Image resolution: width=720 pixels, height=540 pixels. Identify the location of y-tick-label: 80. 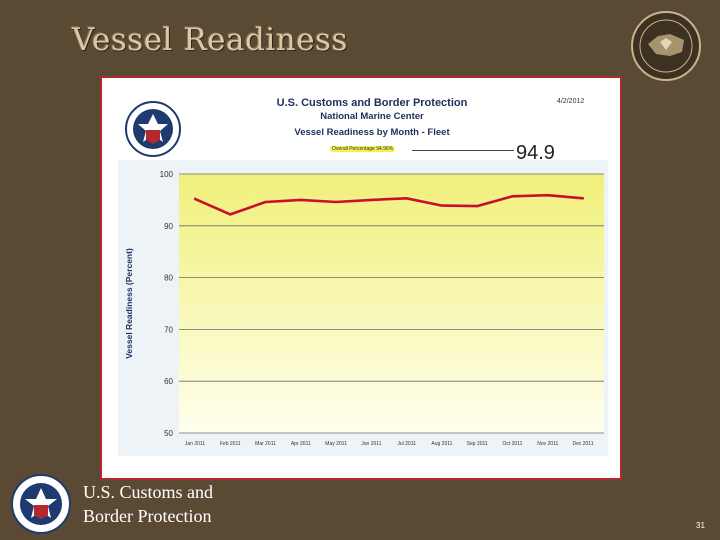
(168, 278).